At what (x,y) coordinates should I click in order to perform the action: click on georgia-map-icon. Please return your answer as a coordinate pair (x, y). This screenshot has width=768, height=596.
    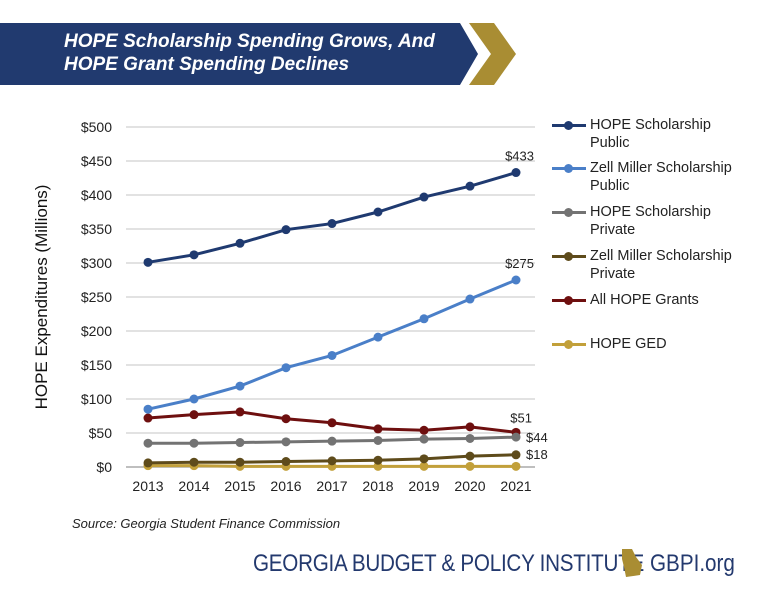
    Looking at the image, I should click on (632, 563).